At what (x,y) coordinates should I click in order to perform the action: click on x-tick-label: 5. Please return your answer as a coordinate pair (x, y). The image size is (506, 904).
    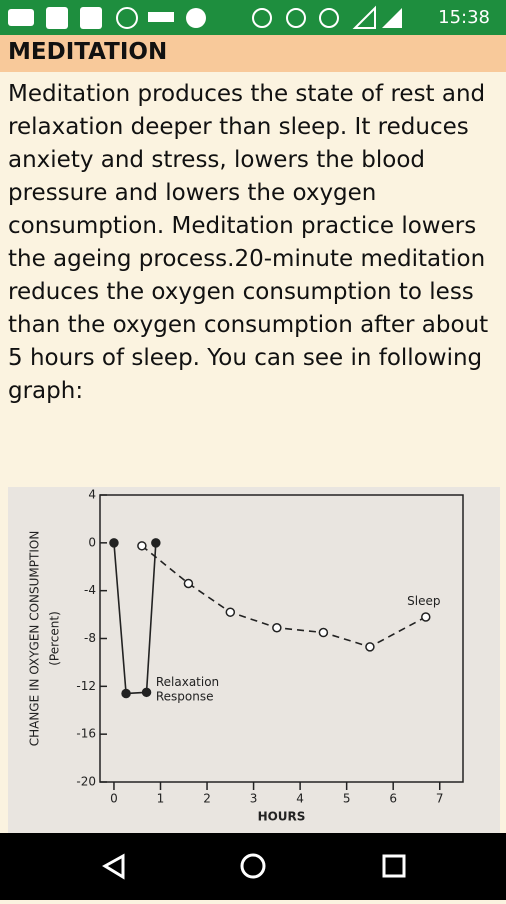
    Looking at the image, I should click on (347, 799).